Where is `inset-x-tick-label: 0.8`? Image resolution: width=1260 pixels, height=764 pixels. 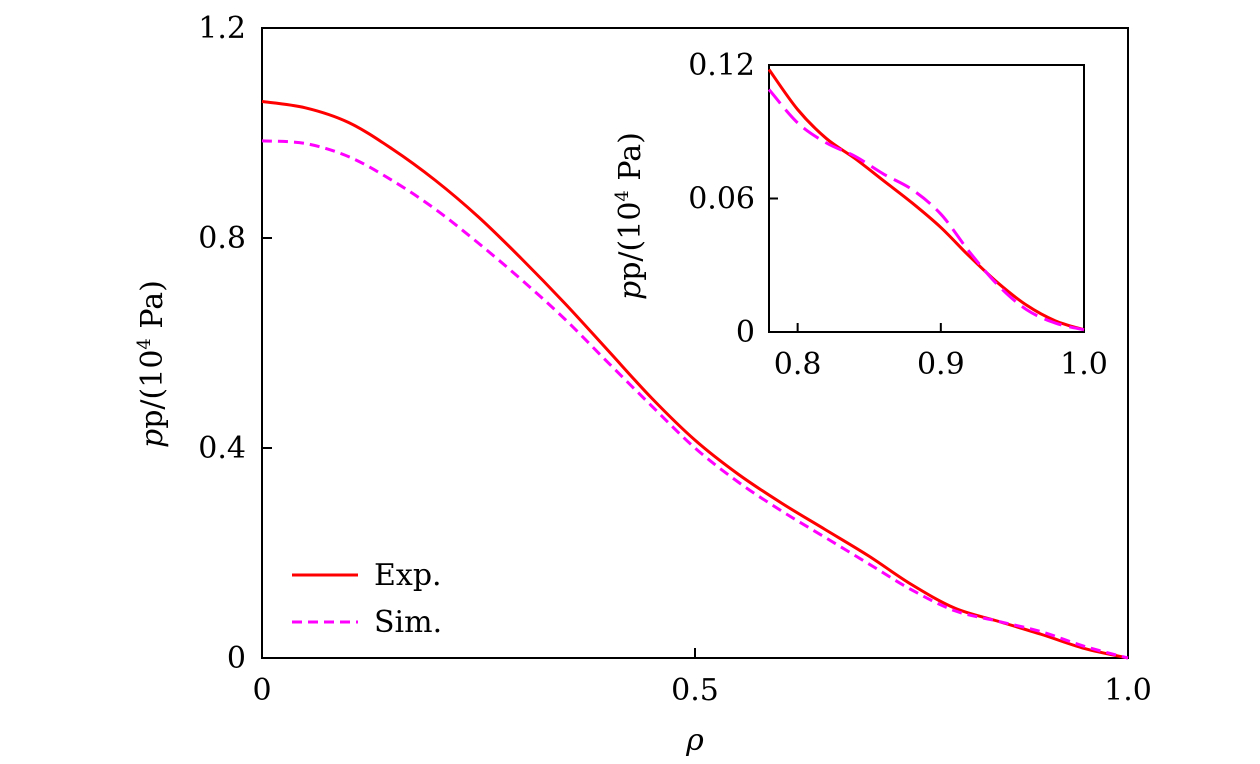
inset-x-tick-label: 0.8 is located at coordinates (798, 364).